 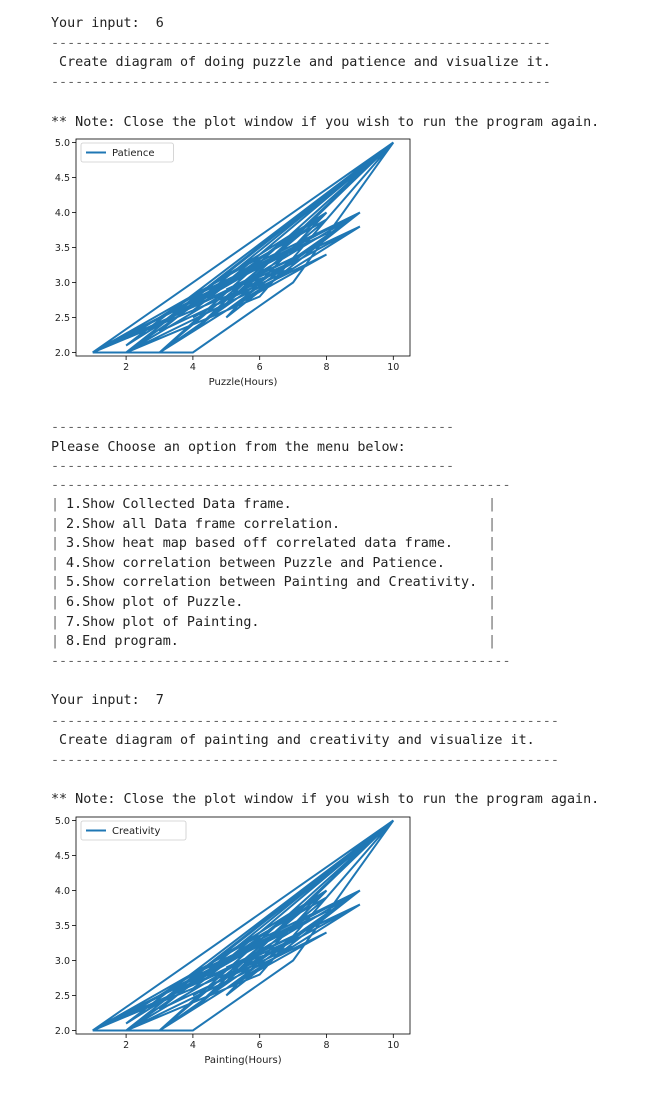 I want to click on legend-label: Creativity, so click(x=136, y=831).